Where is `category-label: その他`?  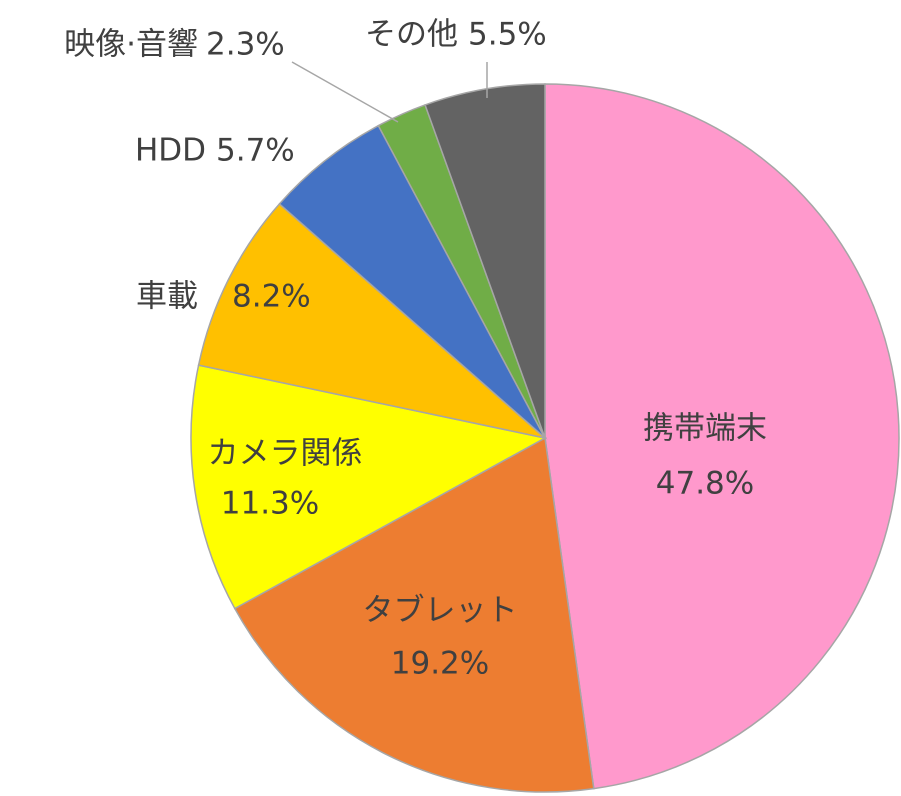 category-label: その他 is located at coordinates (411, 35).